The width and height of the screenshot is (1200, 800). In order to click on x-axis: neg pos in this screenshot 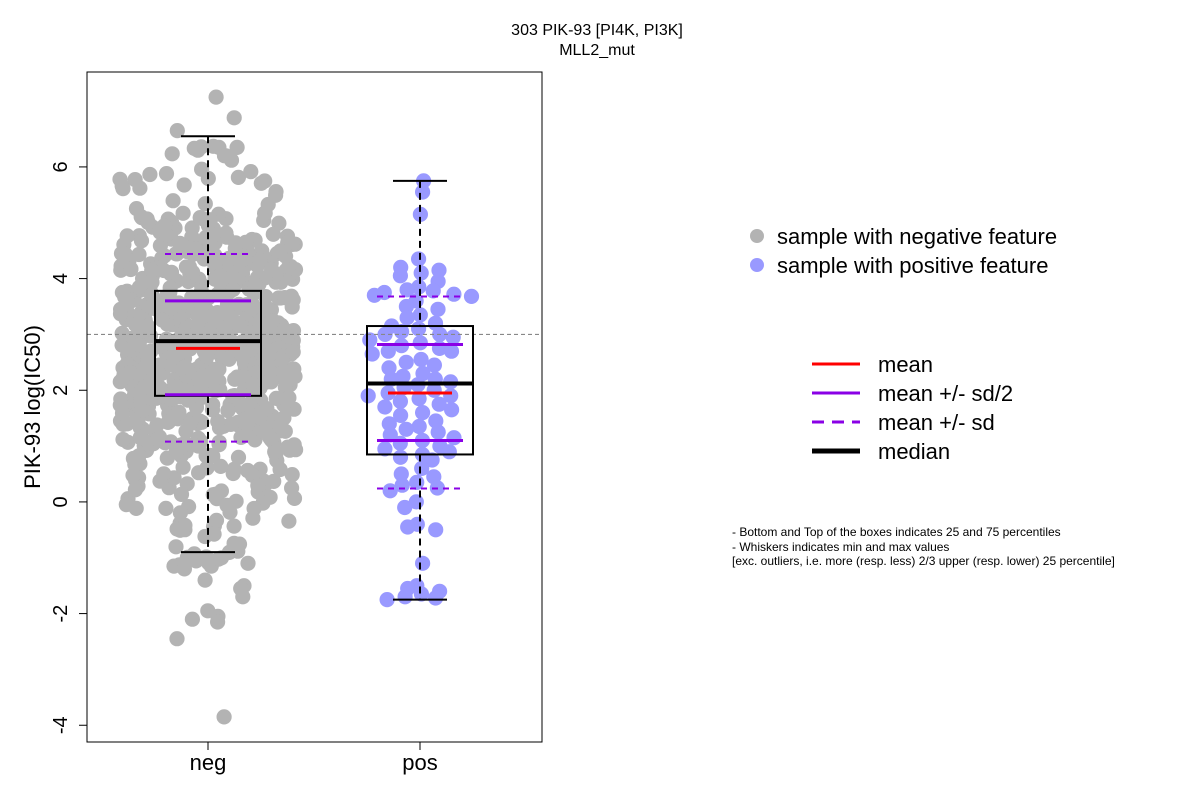, I will do `click(314, 758)`.